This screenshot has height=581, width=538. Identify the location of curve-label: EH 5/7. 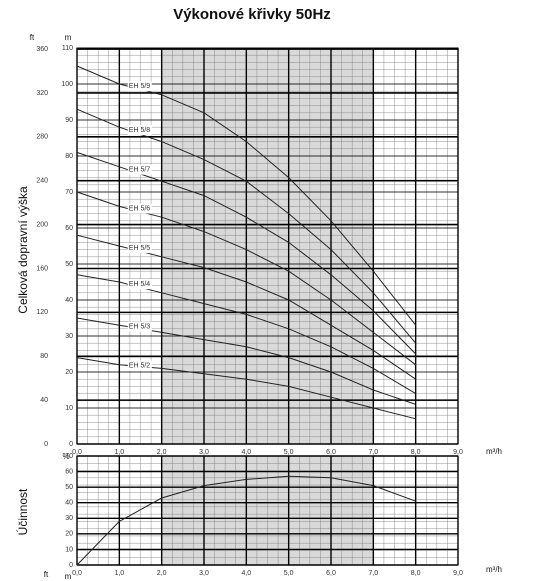
(140, 170).